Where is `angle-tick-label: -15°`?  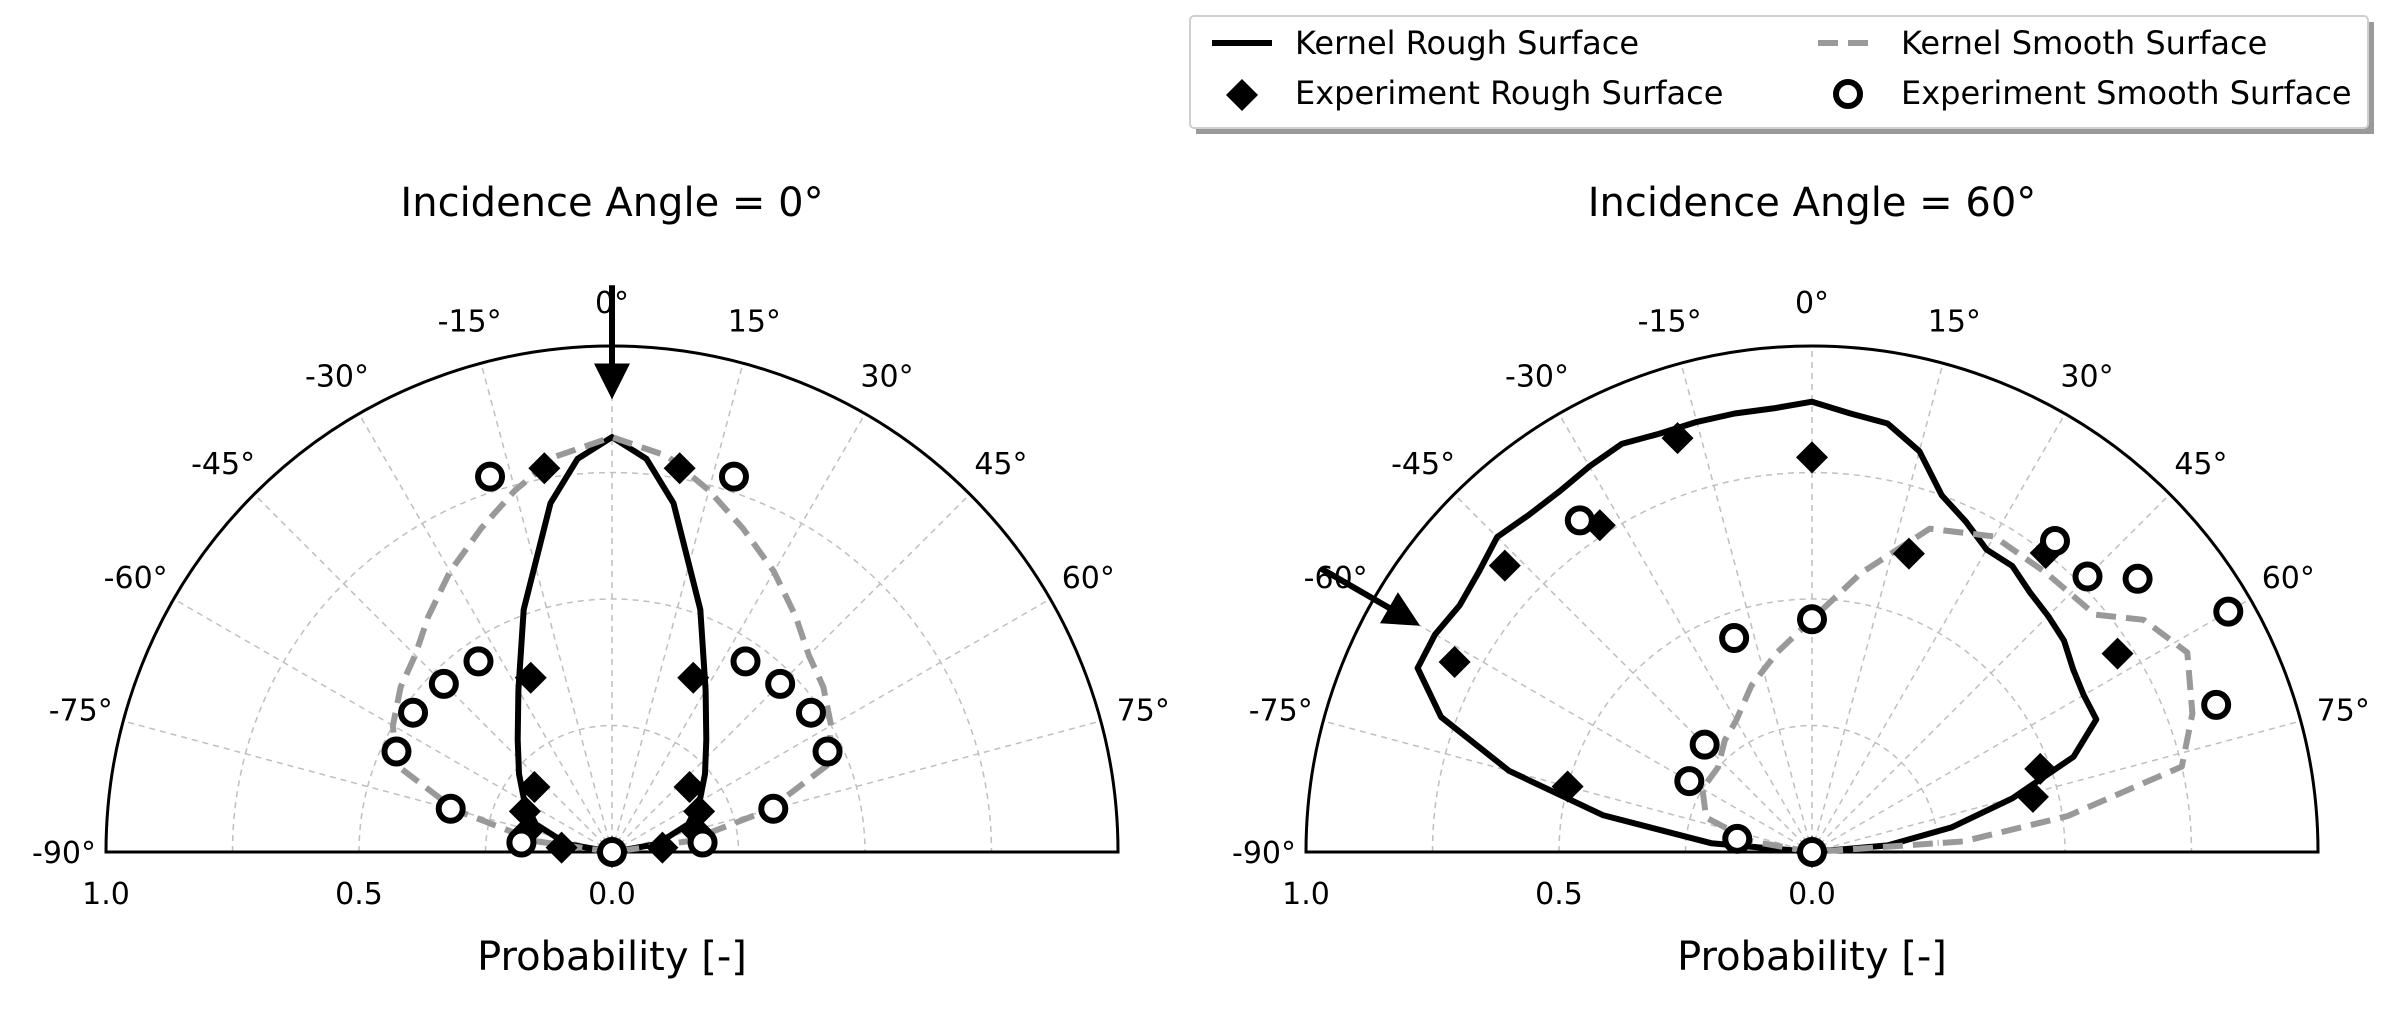 angle-tick-label: -15° is located at coordinates (470, 322).